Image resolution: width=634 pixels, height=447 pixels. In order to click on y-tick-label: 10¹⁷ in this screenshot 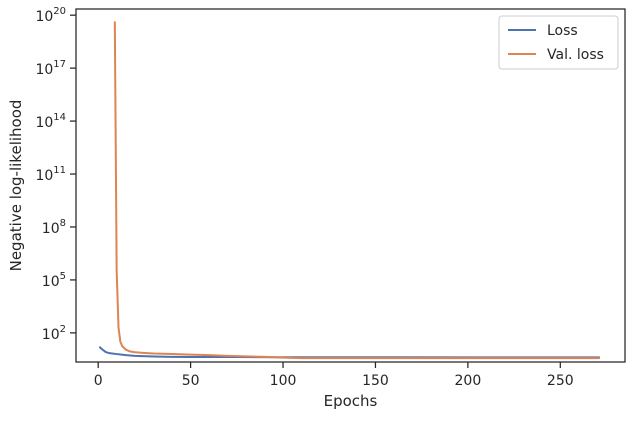, I will do `click(50, 68)`.